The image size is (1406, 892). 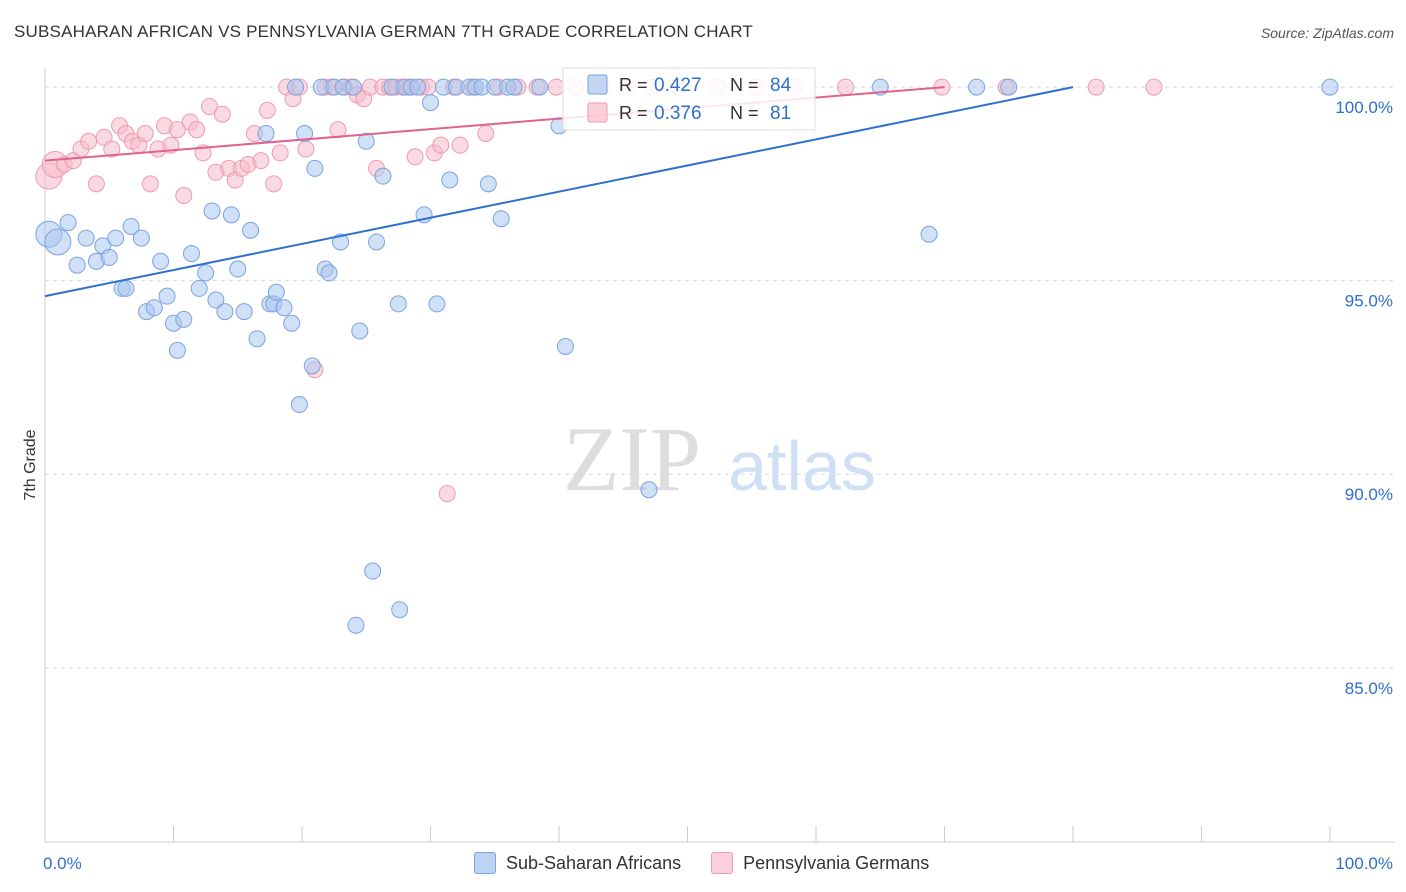 I want to click on legend-item-pennsylvania: Pennsylvania Germans, so click(x=820, y=863).